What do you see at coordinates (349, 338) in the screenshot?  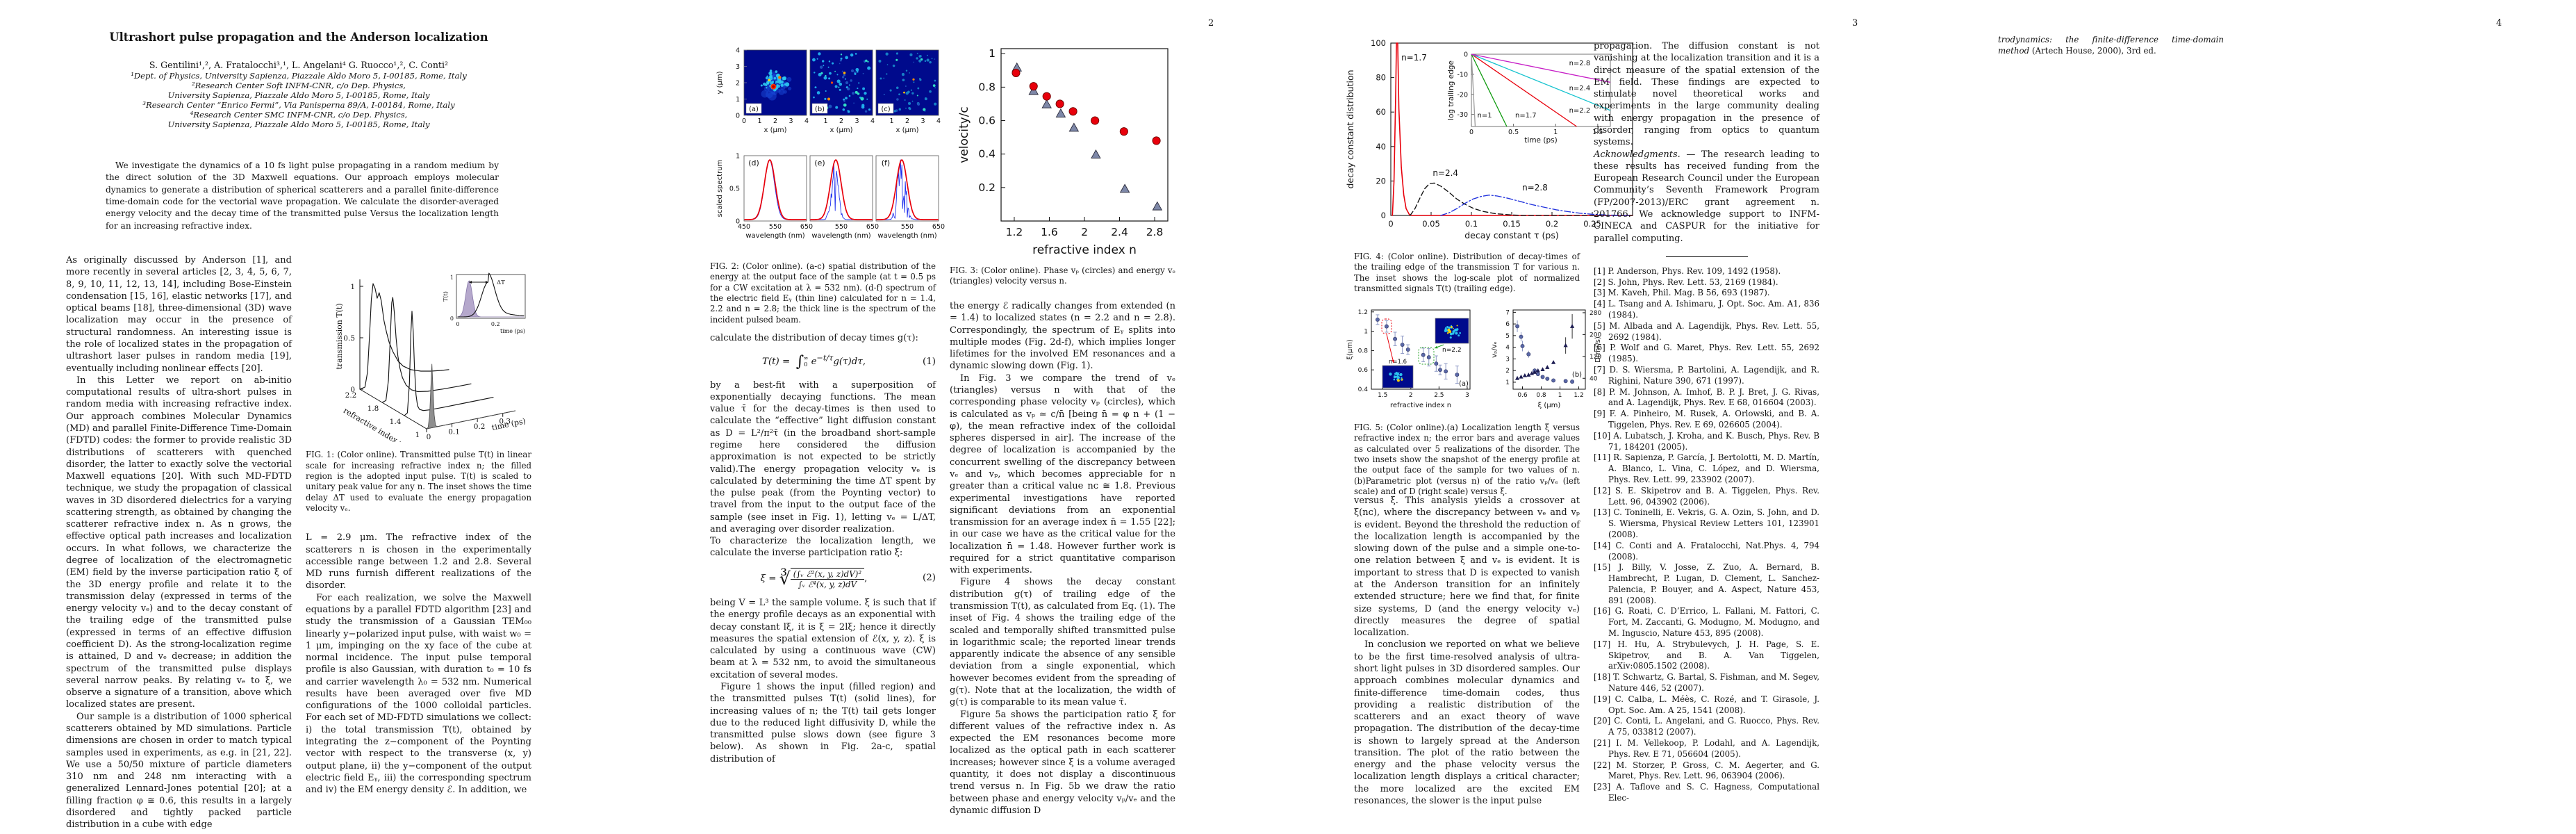 I see `svg-text: 0.5` at bounding box center [349, 338].